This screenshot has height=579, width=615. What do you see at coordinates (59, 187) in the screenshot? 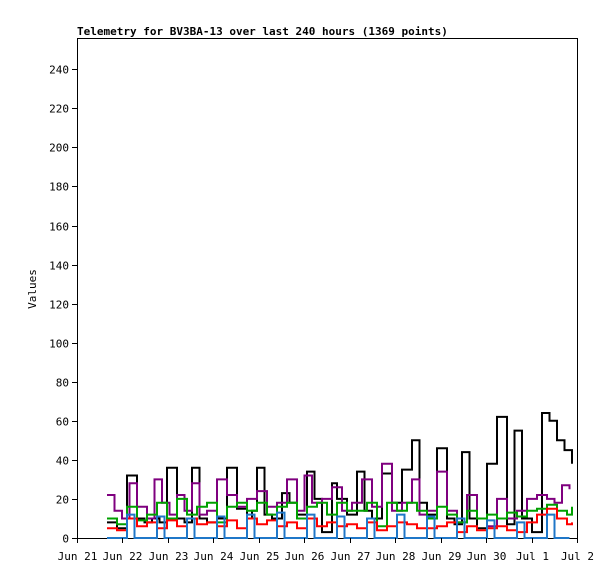
I see `y-tick-label: 180` at bounding box center [59, 187].